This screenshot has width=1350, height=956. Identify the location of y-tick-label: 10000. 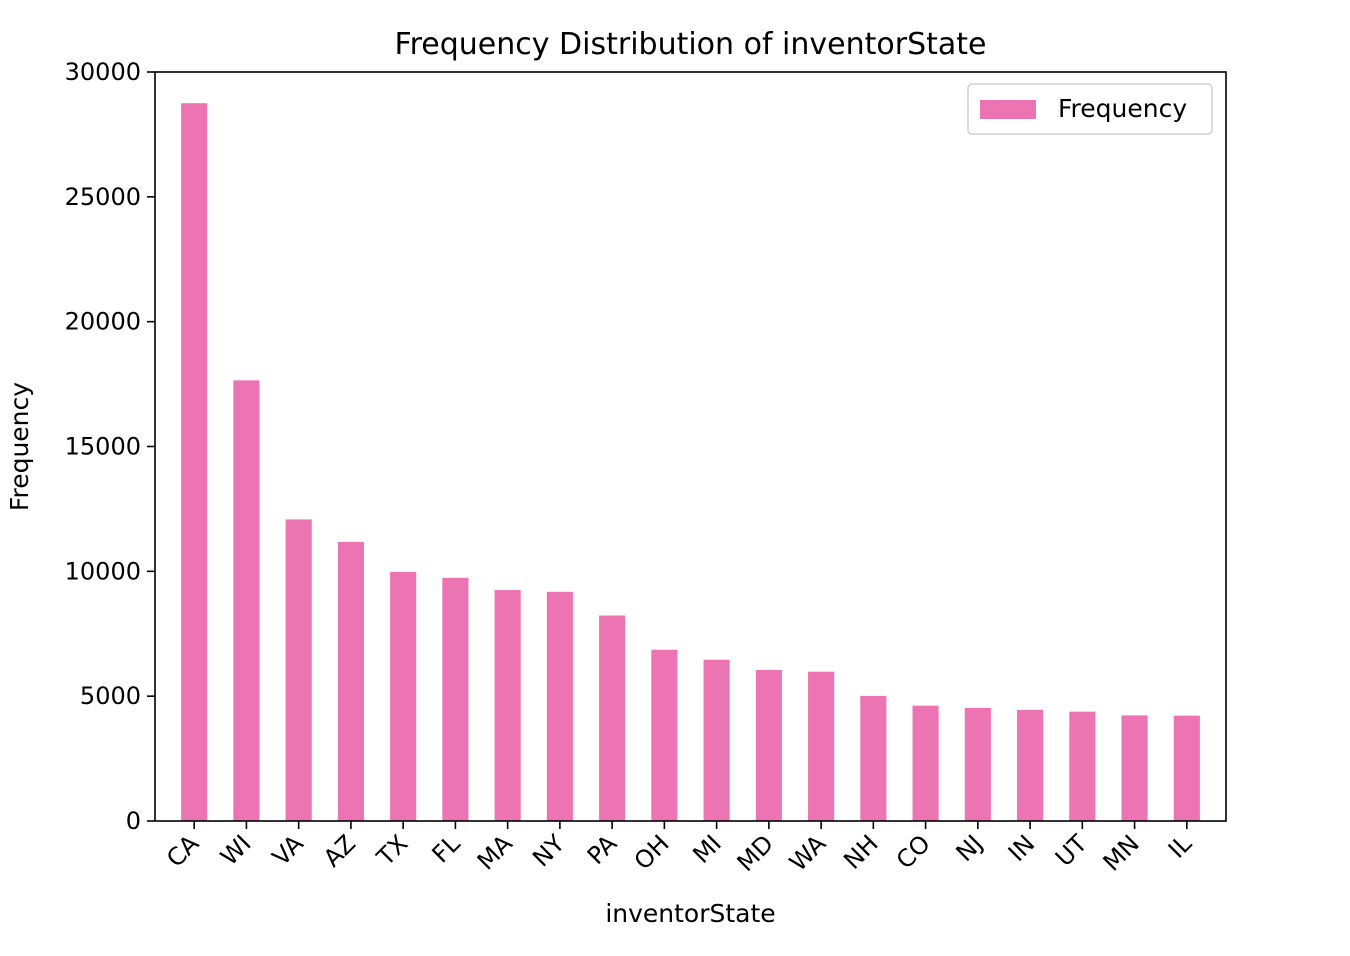
(103, 571).